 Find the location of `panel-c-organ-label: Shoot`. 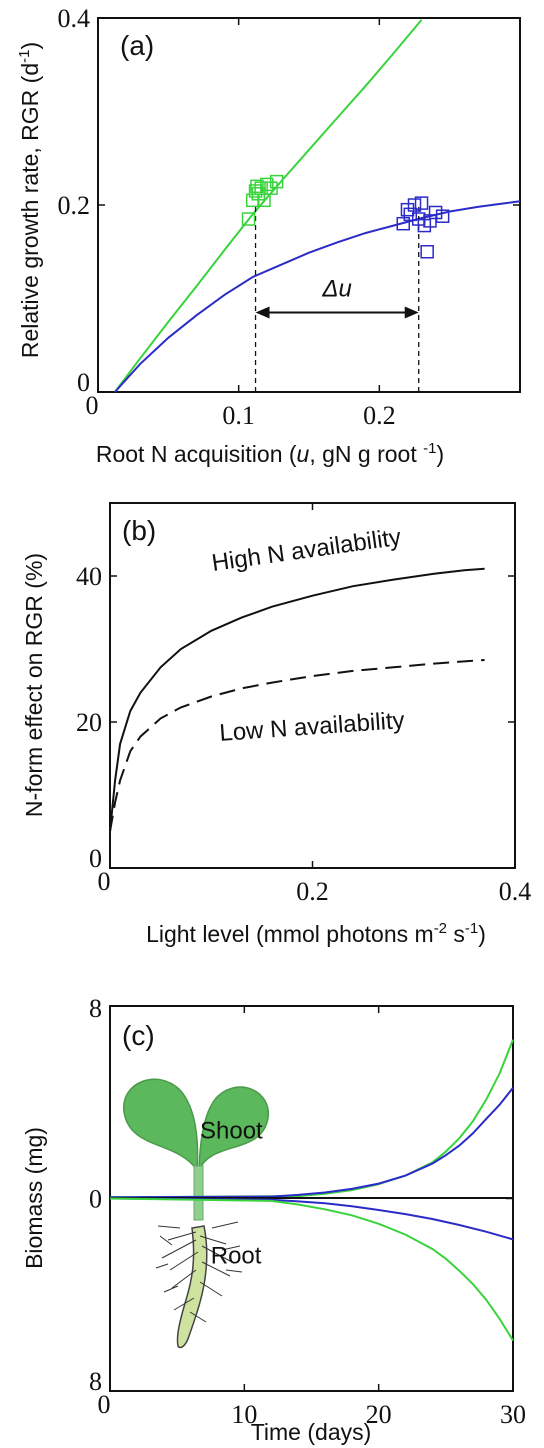

panel-c-organ-label: Shoot is located at coordinates (231, 1130).